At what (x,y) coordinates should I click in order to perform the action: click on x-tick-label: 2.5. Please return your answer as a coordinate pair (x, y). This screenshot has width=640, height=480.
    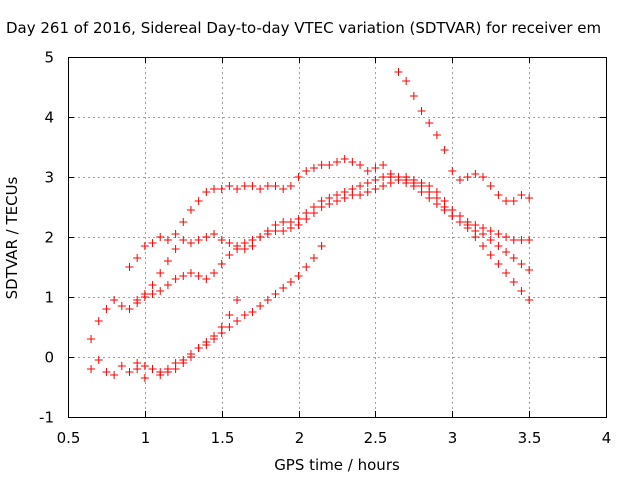
    Looking at the image, I should click on (376, 438).